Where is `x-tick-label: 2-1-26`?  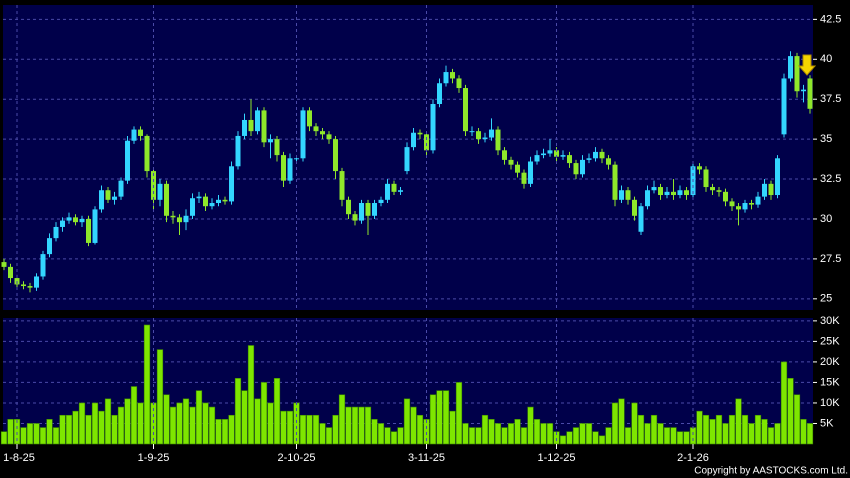
x-tick-label: 2-1-26 is located at coordinates (693, 458).